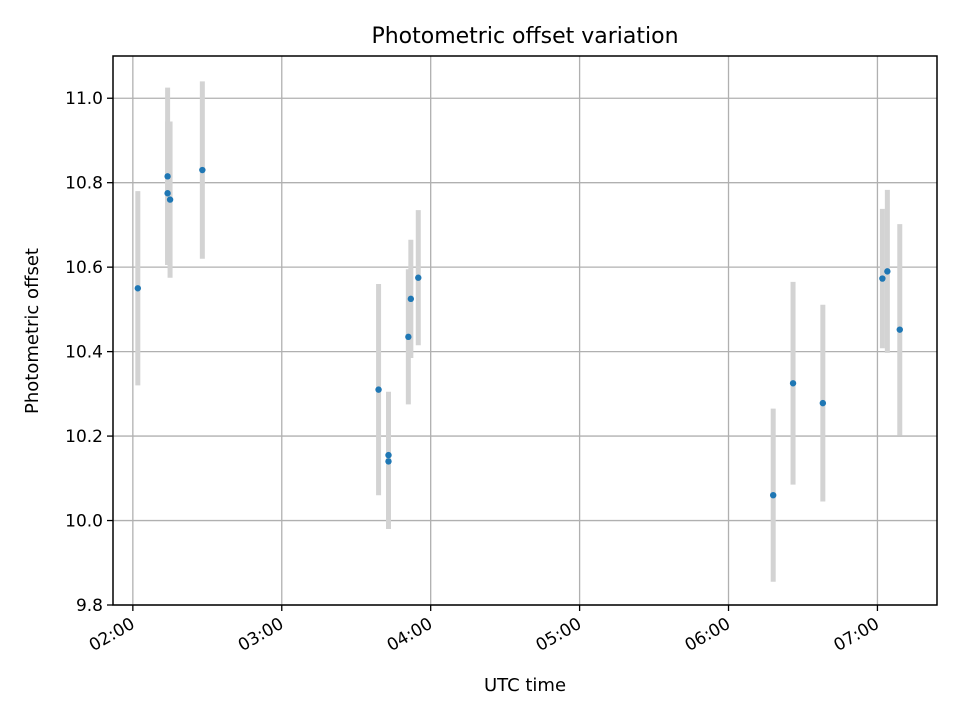  Describe the element at coordinates (32, 331) in the screenshot. I see `y-axis-label: Photometric offset` at that location.